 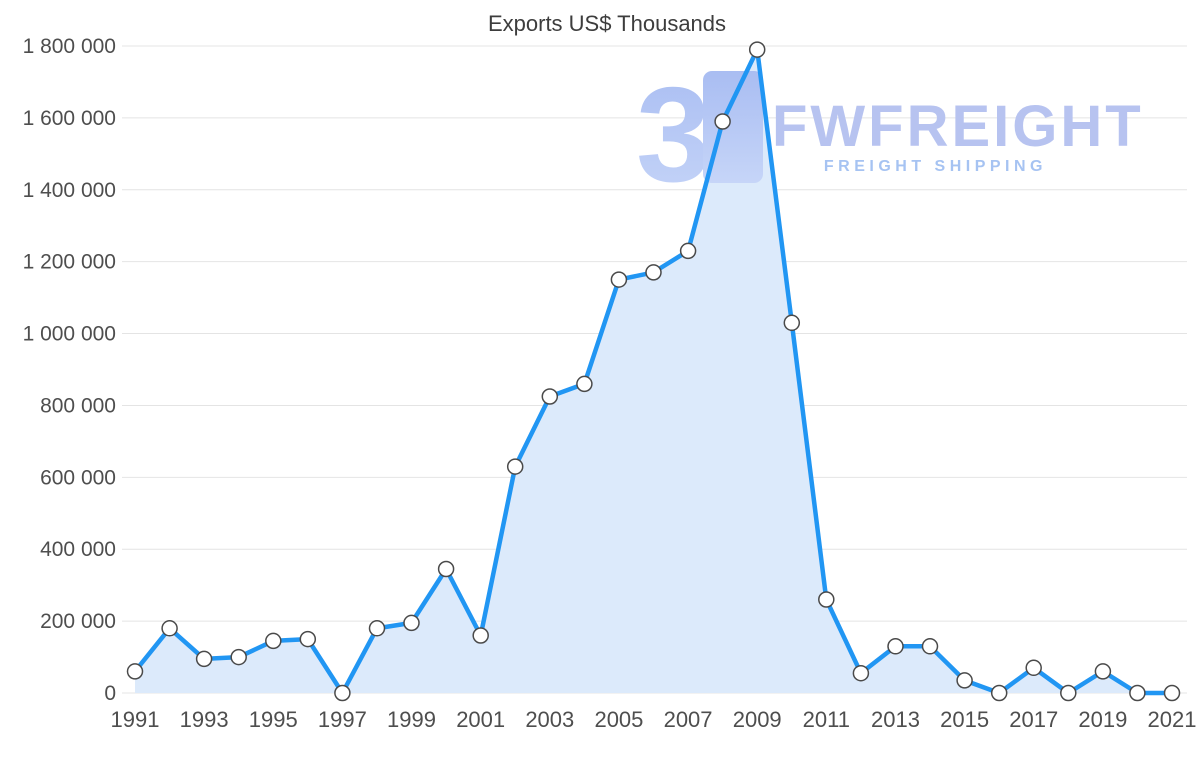 What do you see at coordinates (1172, 719) in the screenshot?
I see `x-axis-tick-label: 2021` at bounding box center [1172, 719].